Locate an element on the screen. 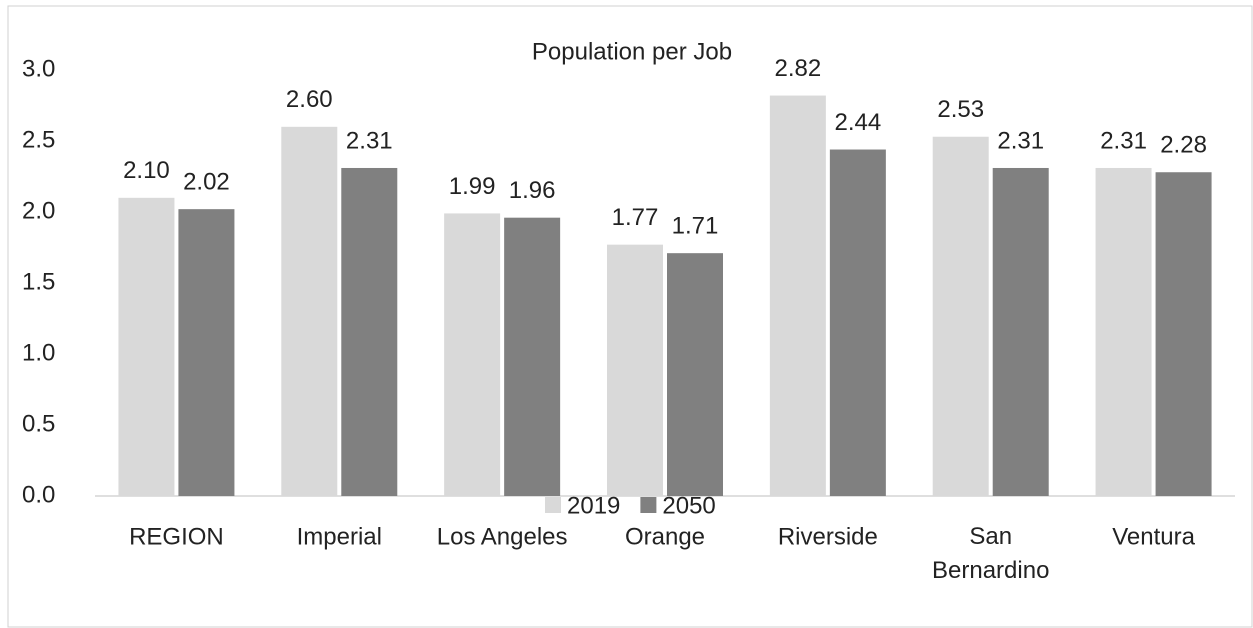 The image size is (1253, 628). value-label: 1.99 is located at coordinates (472, 186).